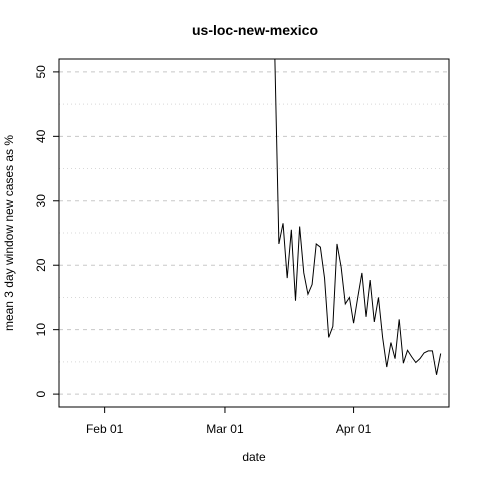  What do you see at coordinates (46, 231) in the screenshot?
I see `y-axis: 0 10 20 30 40 50` at bounding box center [46, 231].